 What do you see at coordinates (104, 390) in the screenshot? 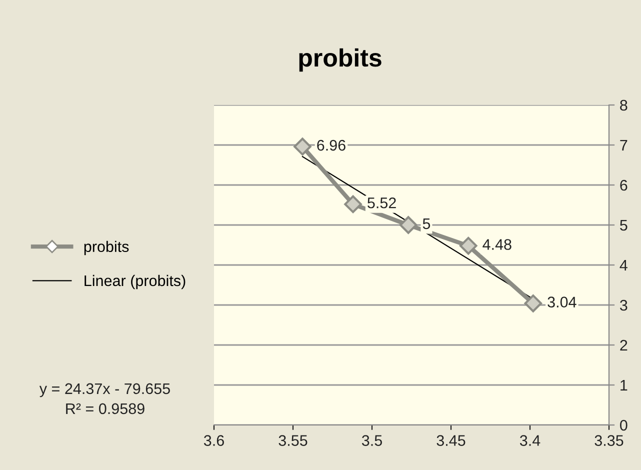
I see `text: y = 24.37x - 79.655` at bounding box center [104, 390].